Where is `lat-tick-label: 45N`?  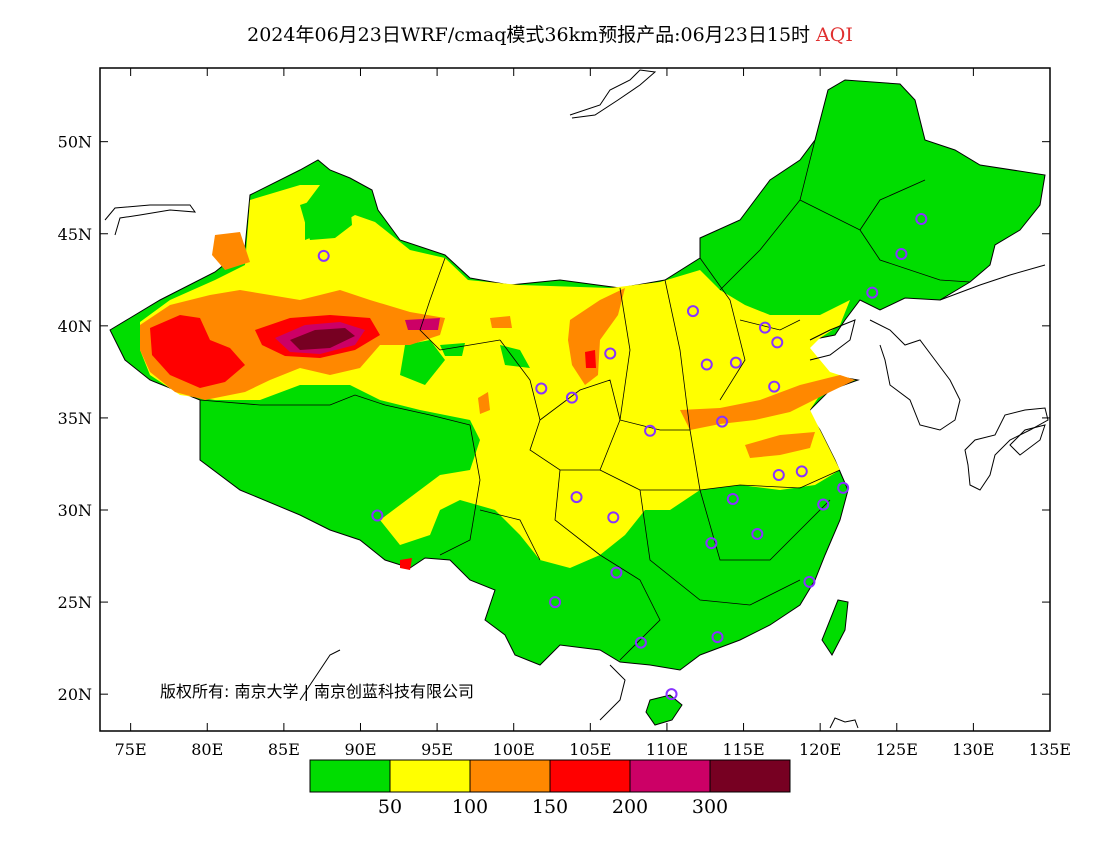
lat-tick-label: 45N is located at coordinates (75, 234).